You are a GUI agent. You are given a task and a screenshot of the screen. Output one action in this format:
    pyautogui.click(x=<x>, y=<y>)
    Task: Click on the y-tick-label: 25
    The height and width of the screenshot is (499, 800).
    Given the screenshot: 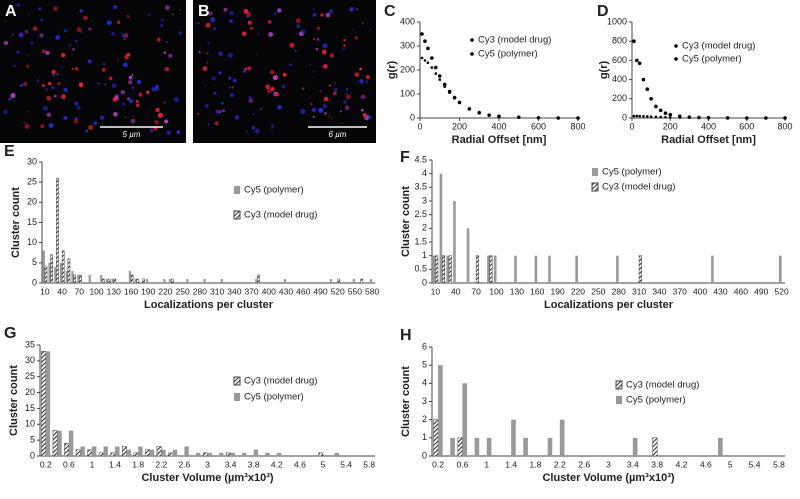 What is the action you would take?
    pyautogui.click(x=30, y=376)
    